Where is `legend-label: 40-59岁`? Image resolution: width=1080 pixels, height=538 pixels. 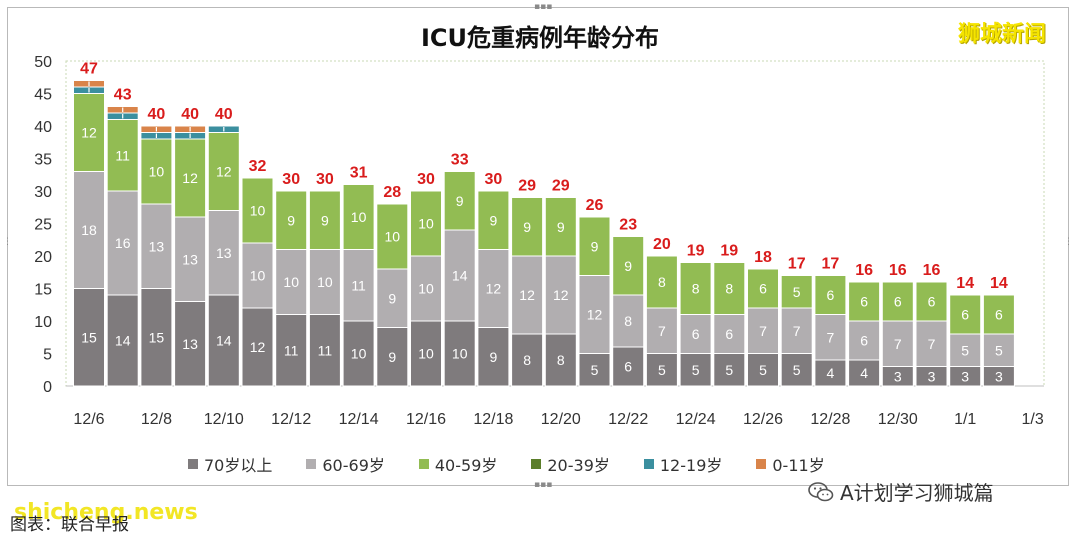 legend-label: 40-59岁 is located at coordinates (466, 465).